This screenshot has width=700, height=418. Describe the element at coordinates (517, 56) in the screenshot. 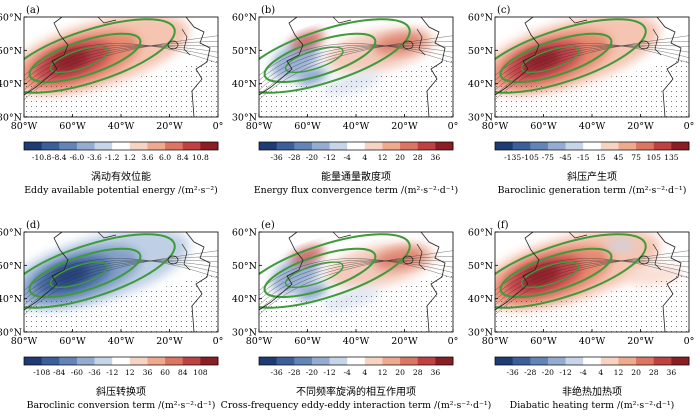

I see `coastline-north-america` at that location.